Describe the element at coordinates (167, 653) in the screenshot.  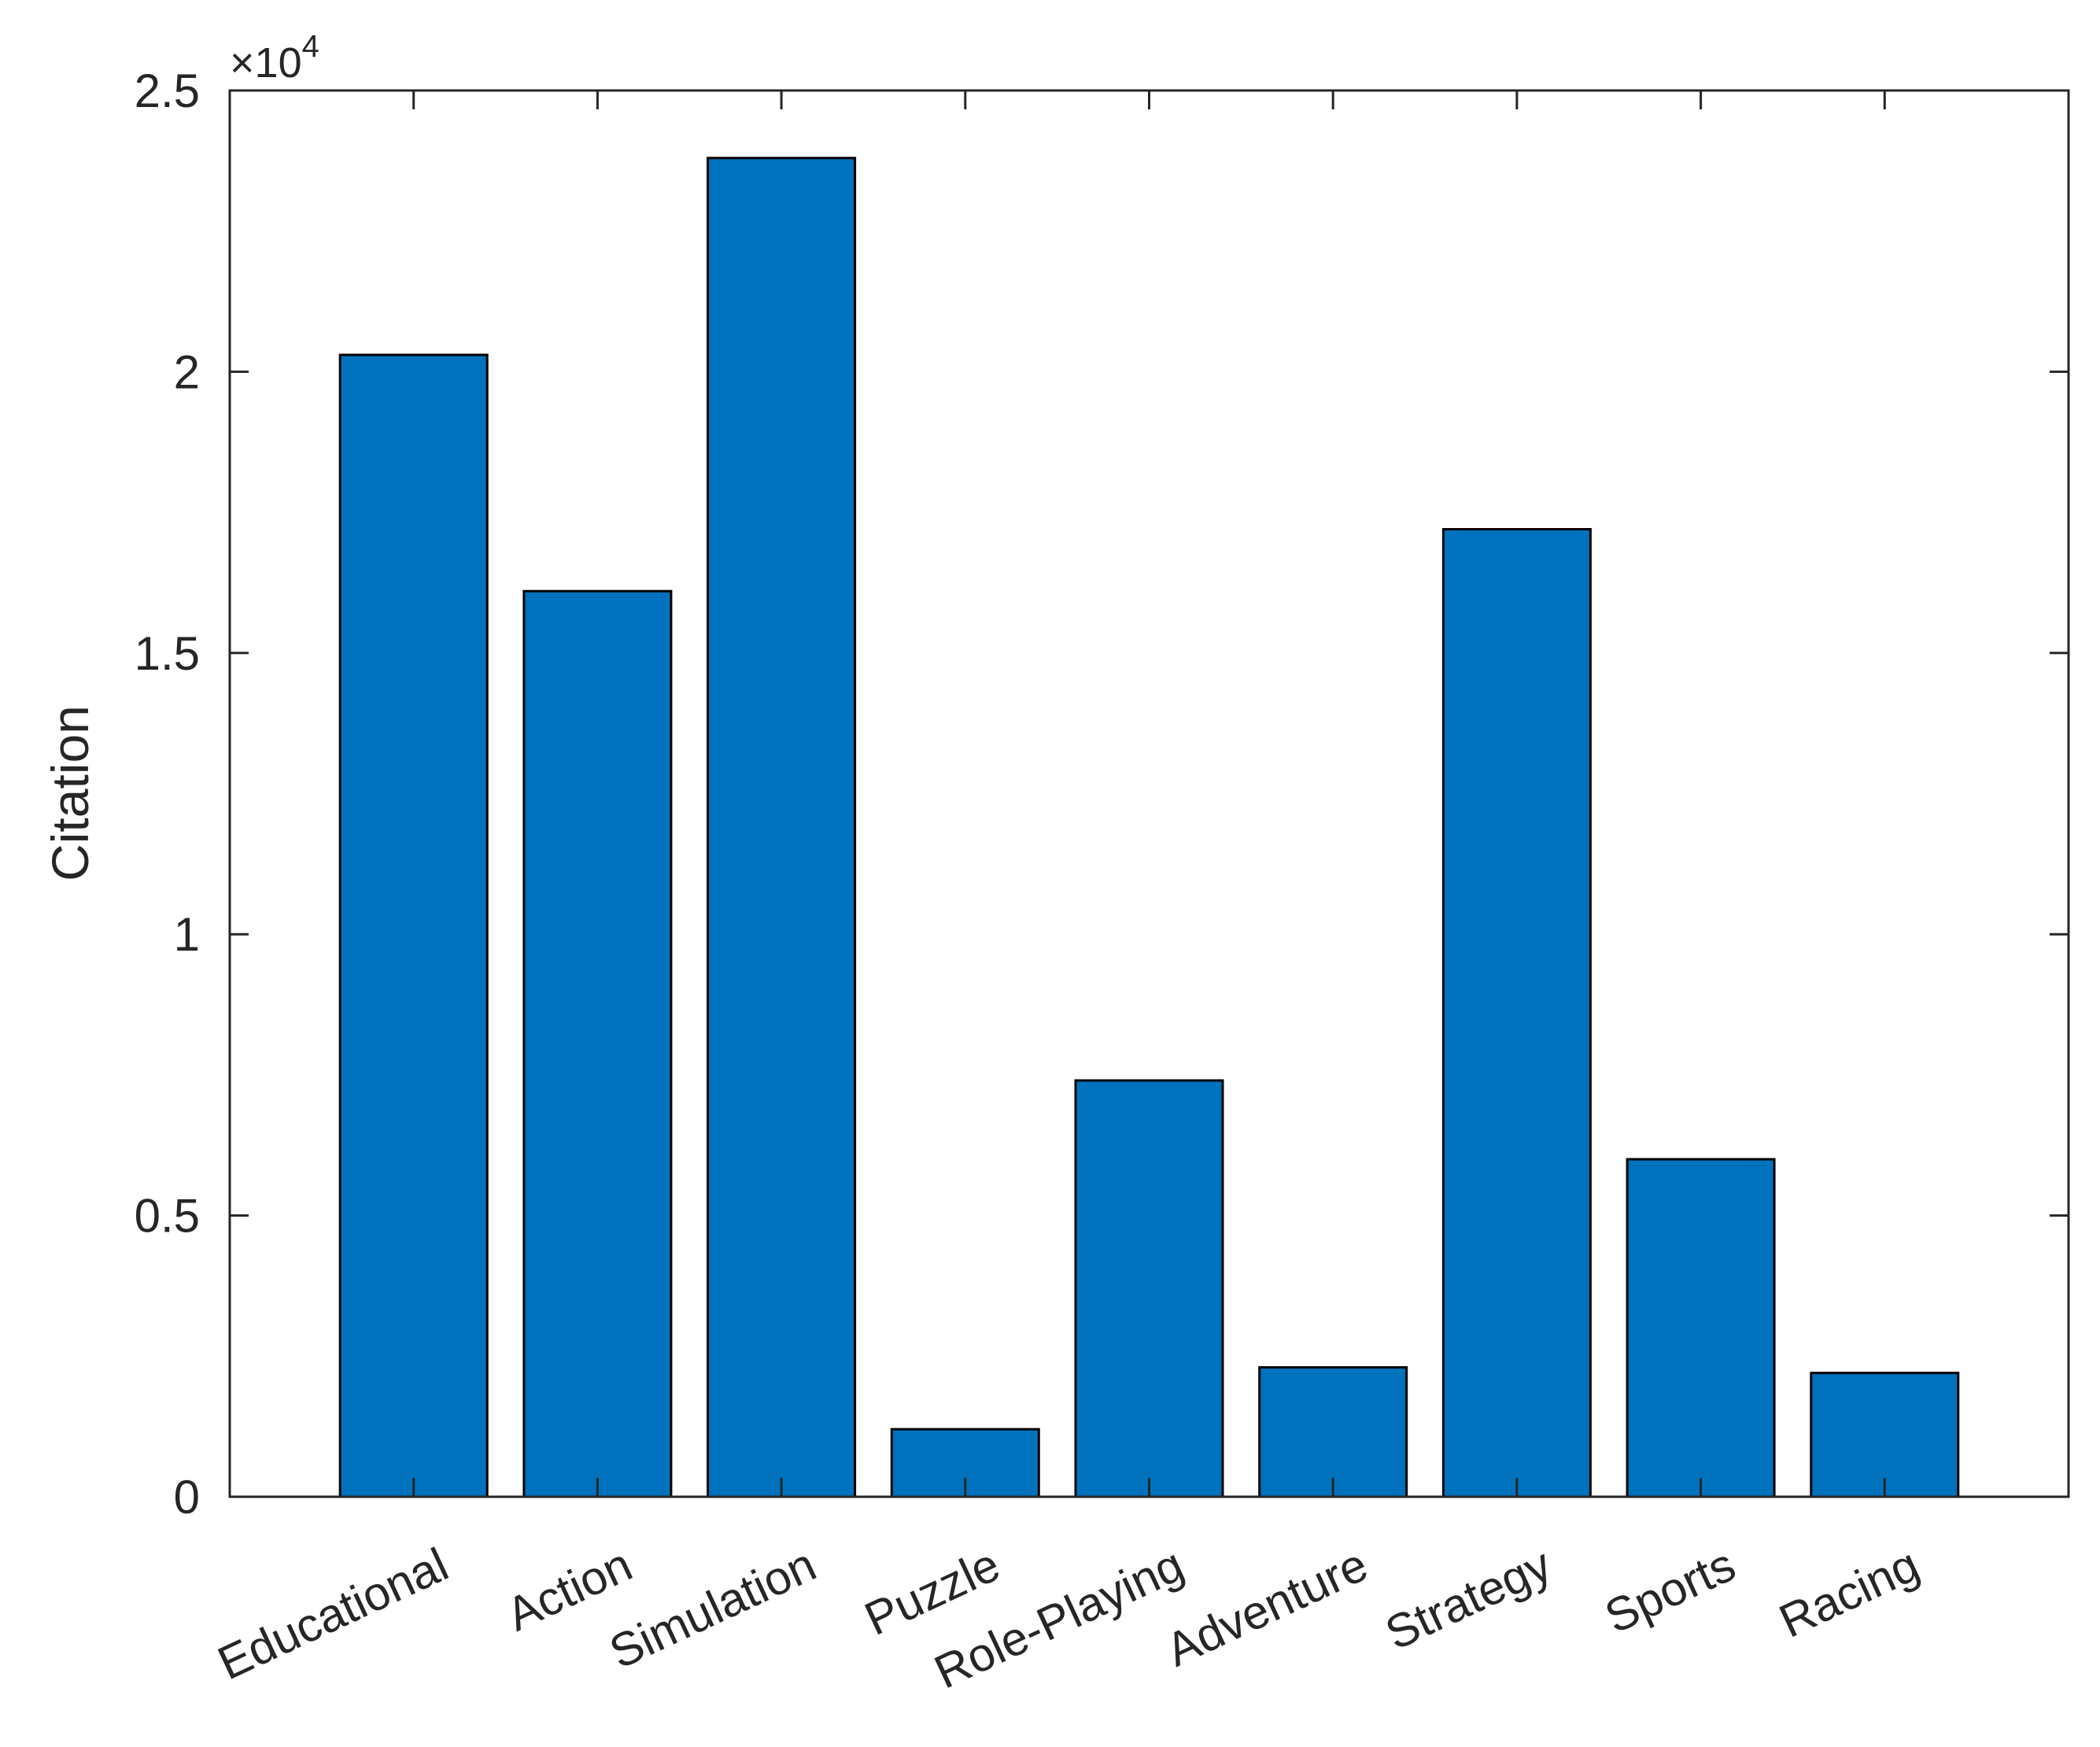
I see `y-tick-label: 1.5` at that location.